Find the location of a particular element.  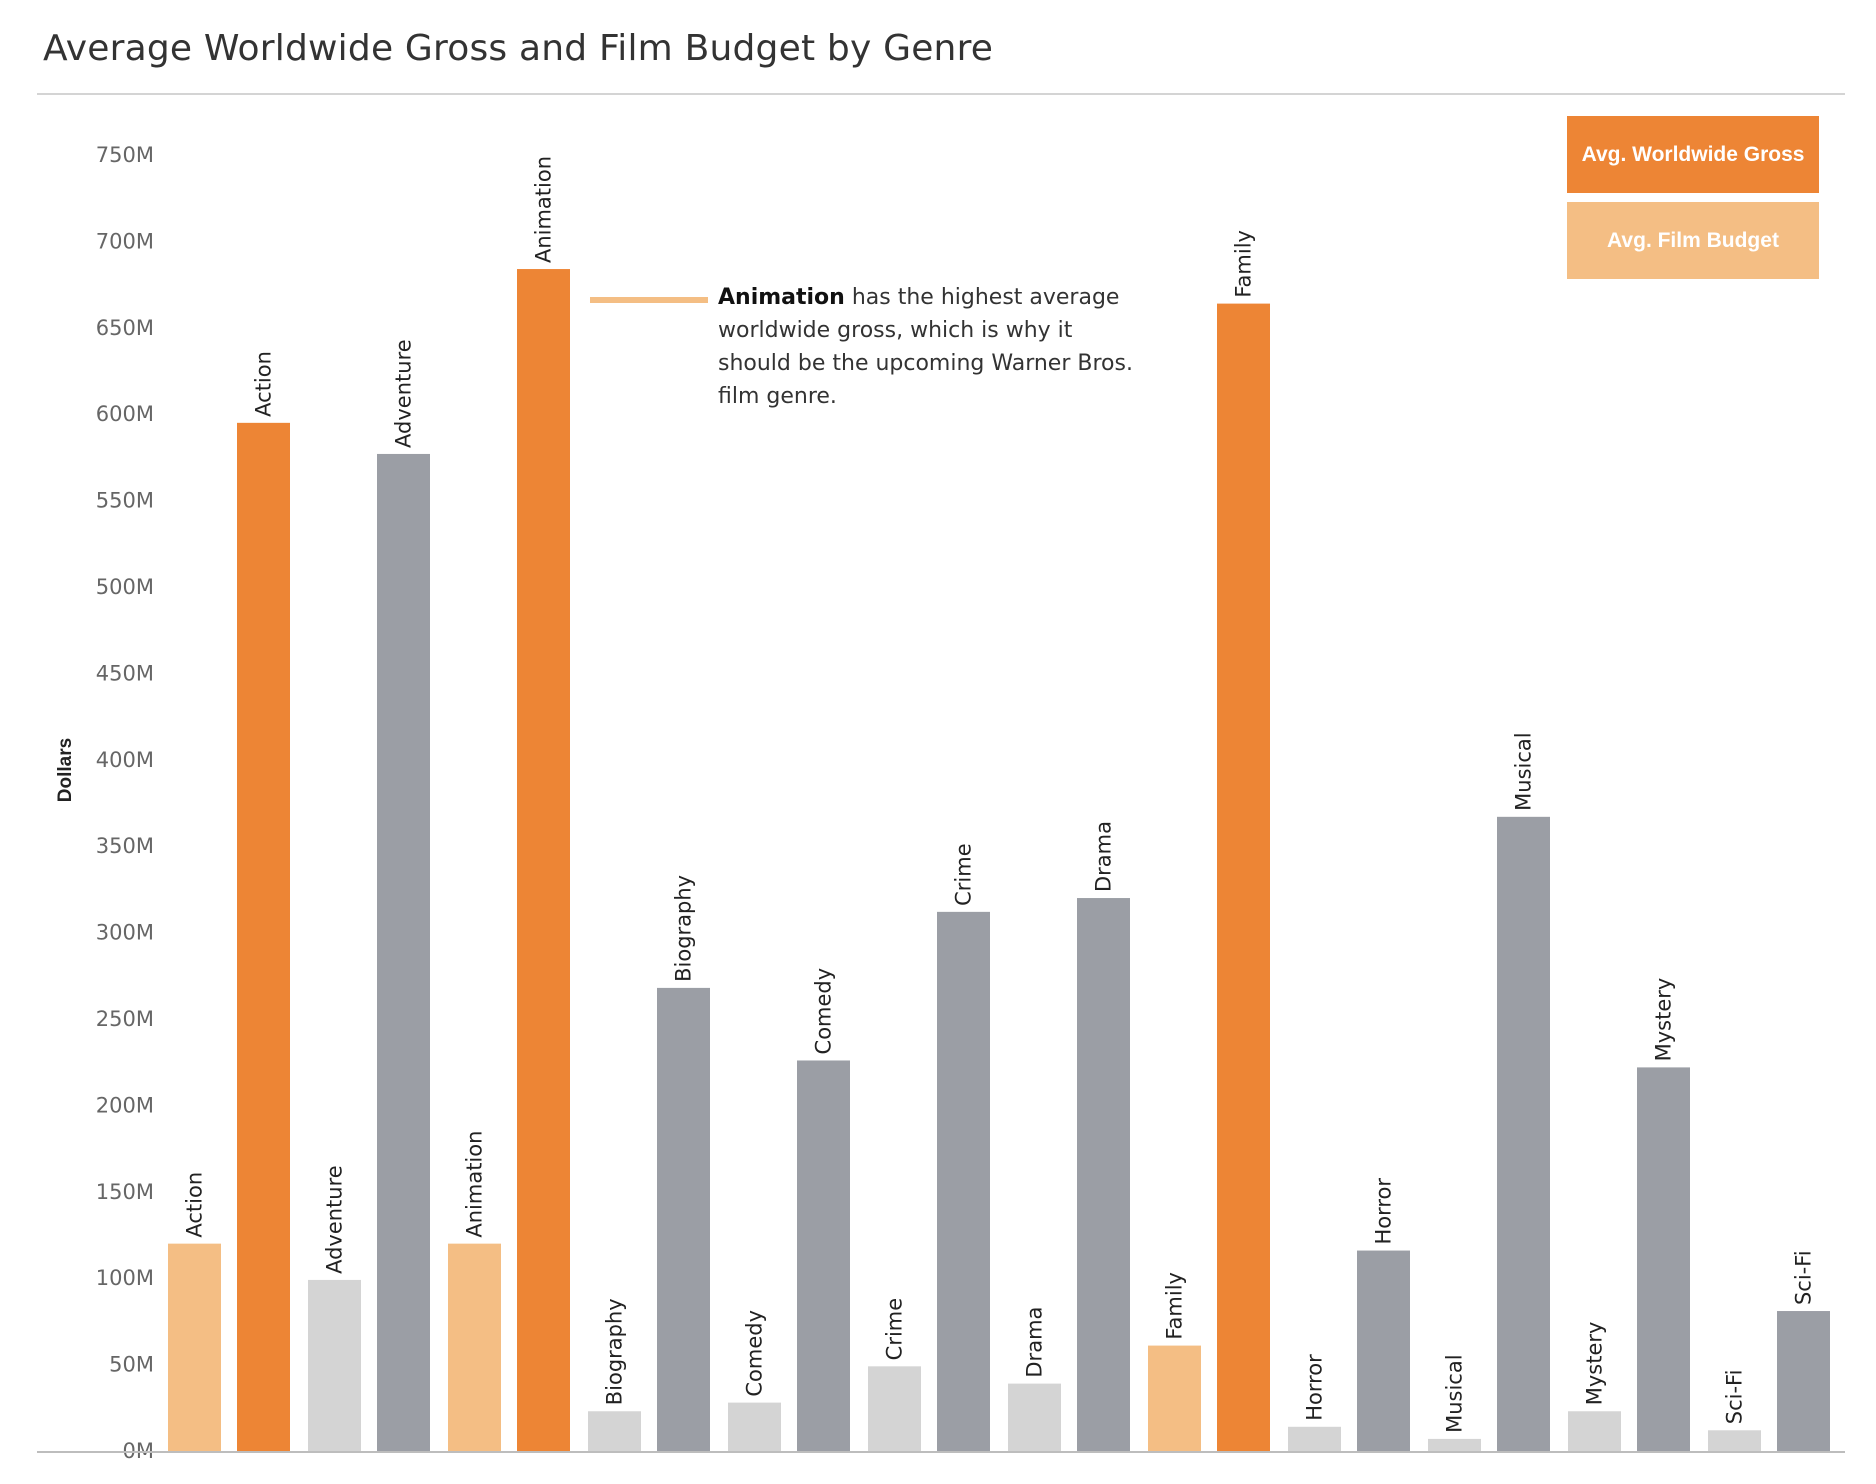

bar-gross-adventure is located at coordinates (403, 952).